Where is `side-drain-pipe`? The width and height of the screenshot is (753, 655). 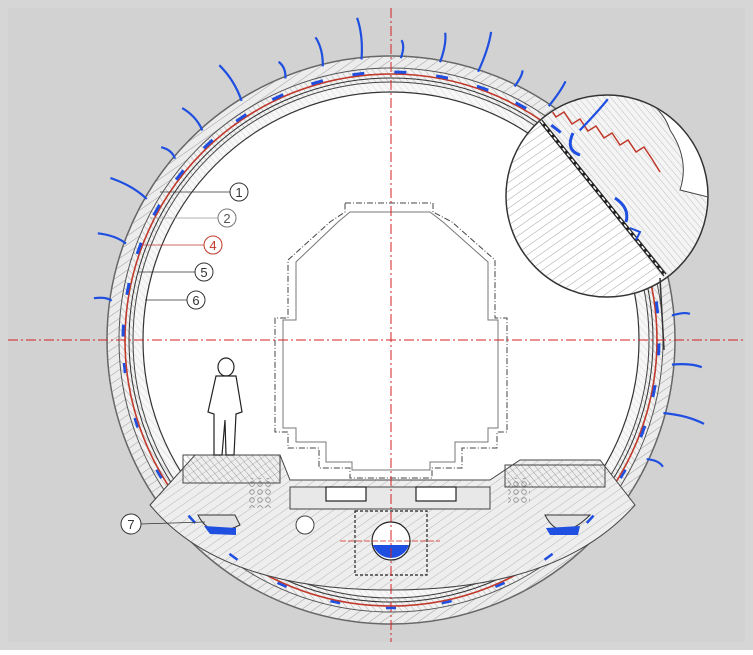
side-drain-pipe is located at coordinates (305, 525).